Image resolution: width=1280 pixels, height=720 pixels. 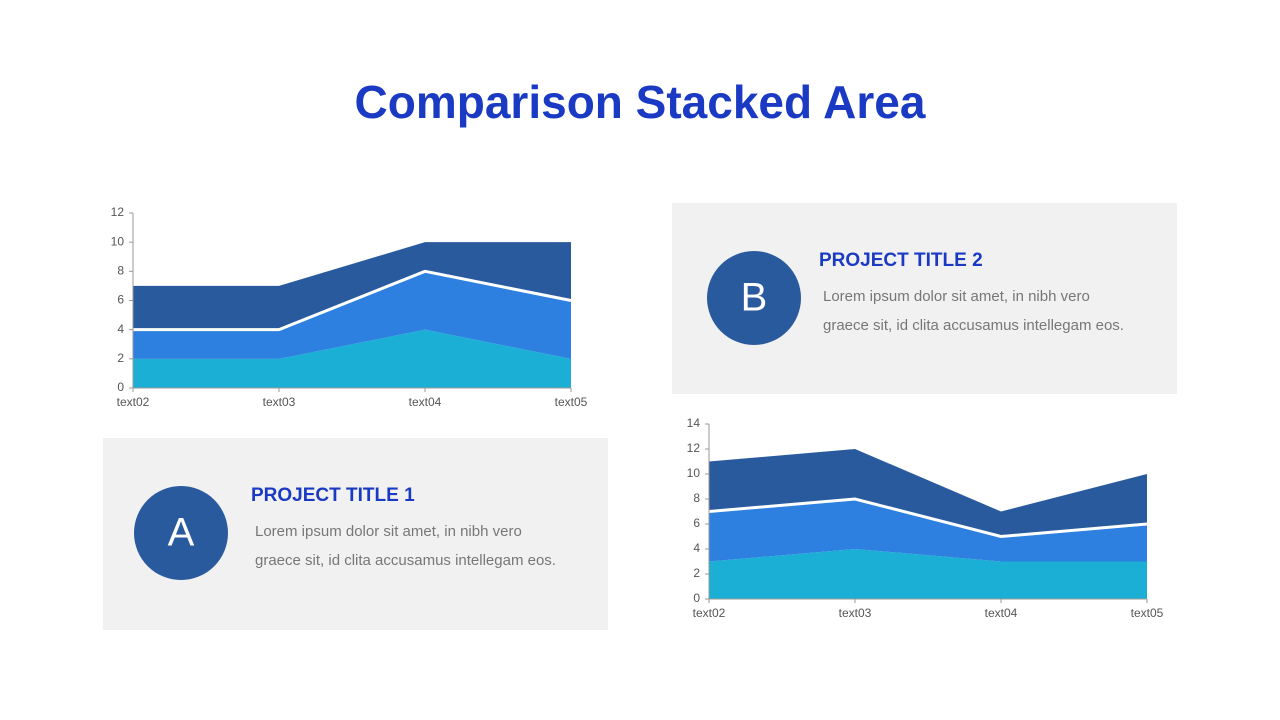 I want to click on y-tick-label: 14, so click(x=694, y=423).